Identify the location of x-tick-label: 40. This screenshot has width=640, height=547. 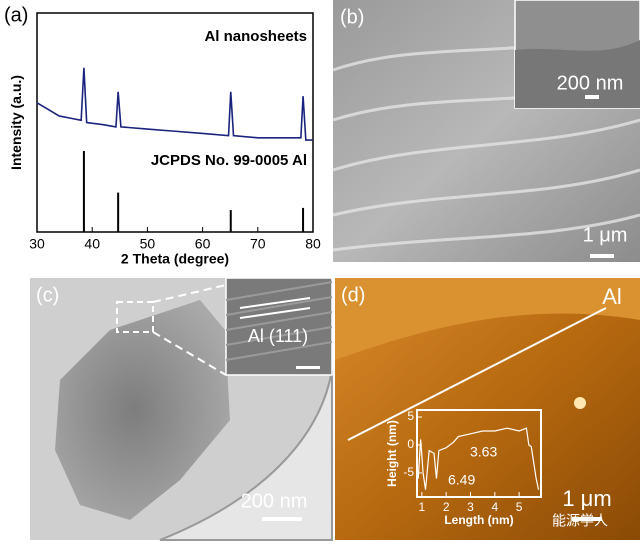
(92, 243).